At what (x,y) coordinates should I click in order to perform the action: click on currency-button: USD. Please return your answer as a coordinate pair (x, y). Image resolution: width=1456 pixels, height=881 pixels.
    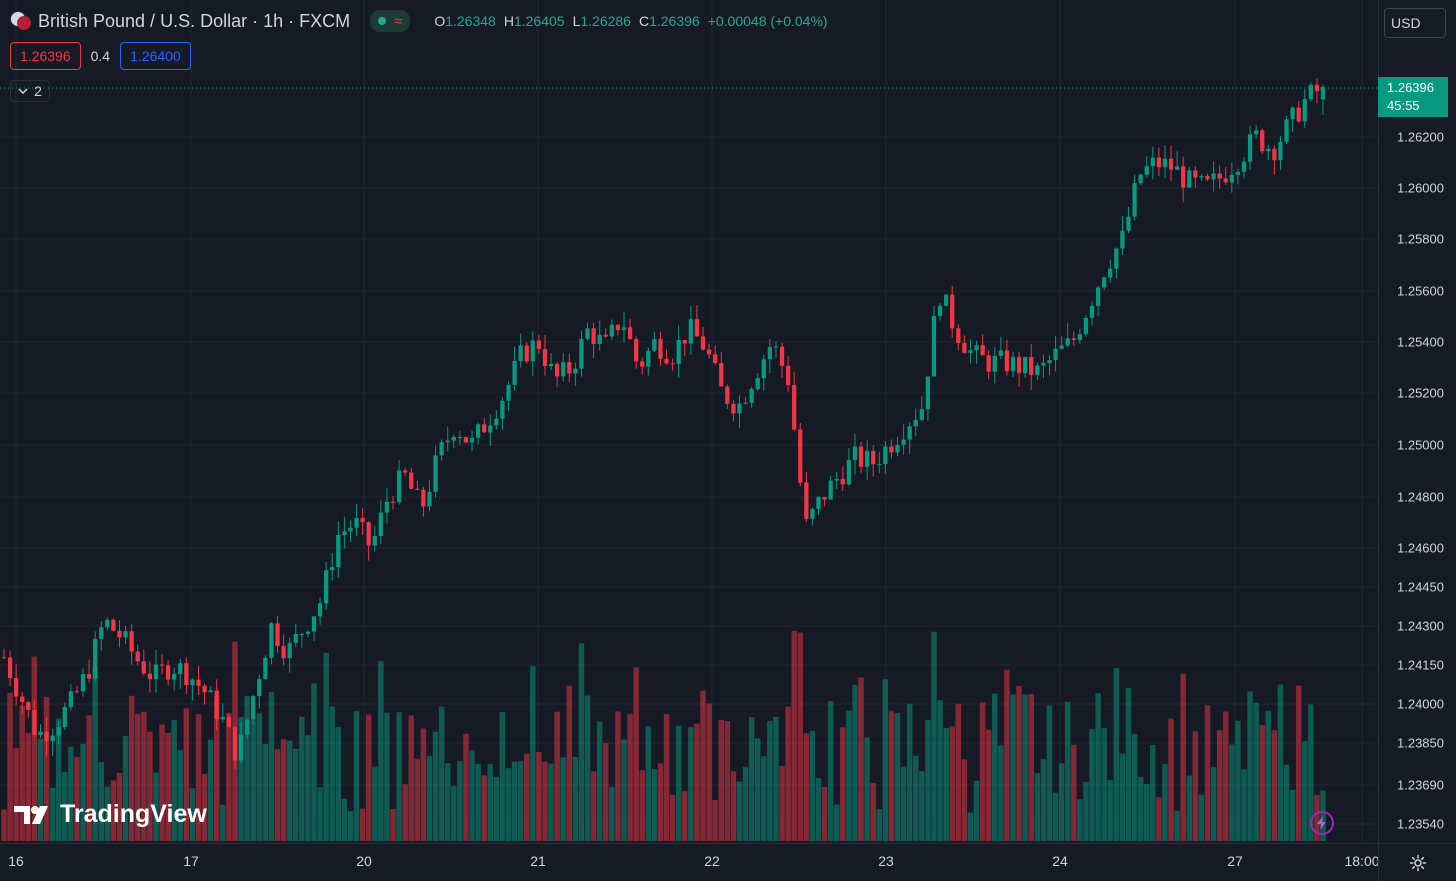
    Looking at the image, I should click on (1415, 23).